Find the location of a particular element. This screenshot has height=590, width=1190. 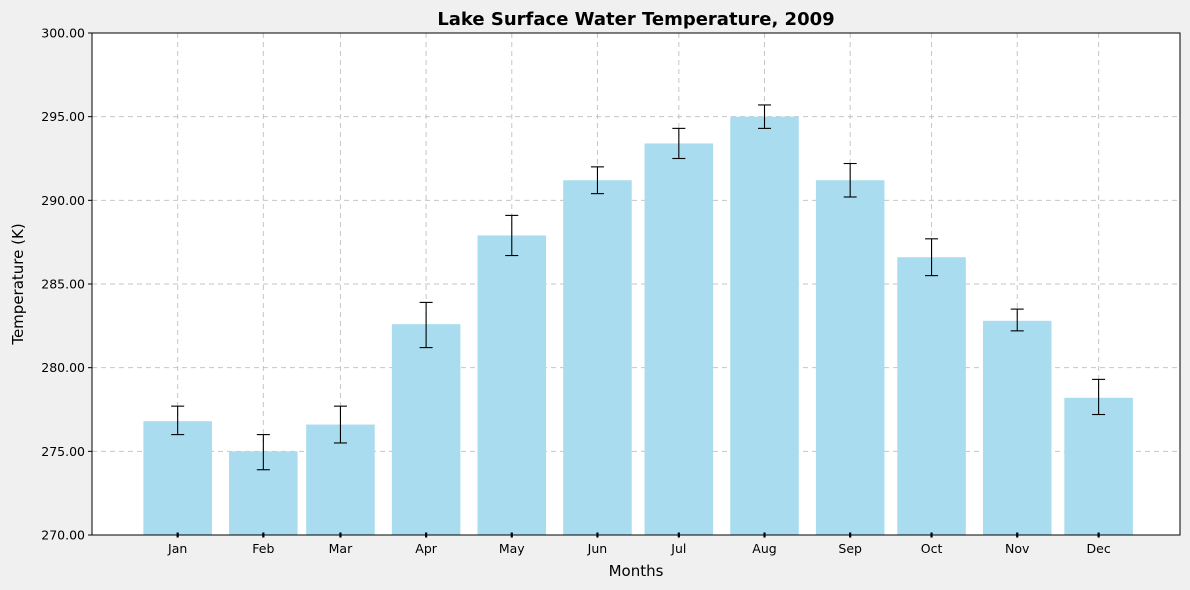

x-tick-label: Jun is located at coordinates (597, 548).